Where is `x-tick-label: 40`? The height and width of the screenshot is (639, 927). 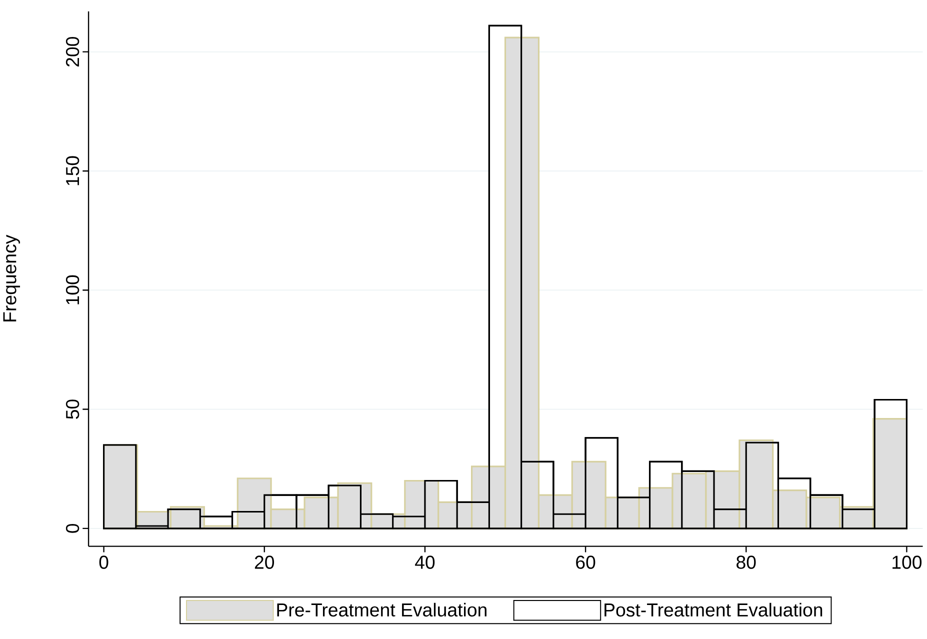 x-tick-label: 40 is located at coordinates (425, 562).